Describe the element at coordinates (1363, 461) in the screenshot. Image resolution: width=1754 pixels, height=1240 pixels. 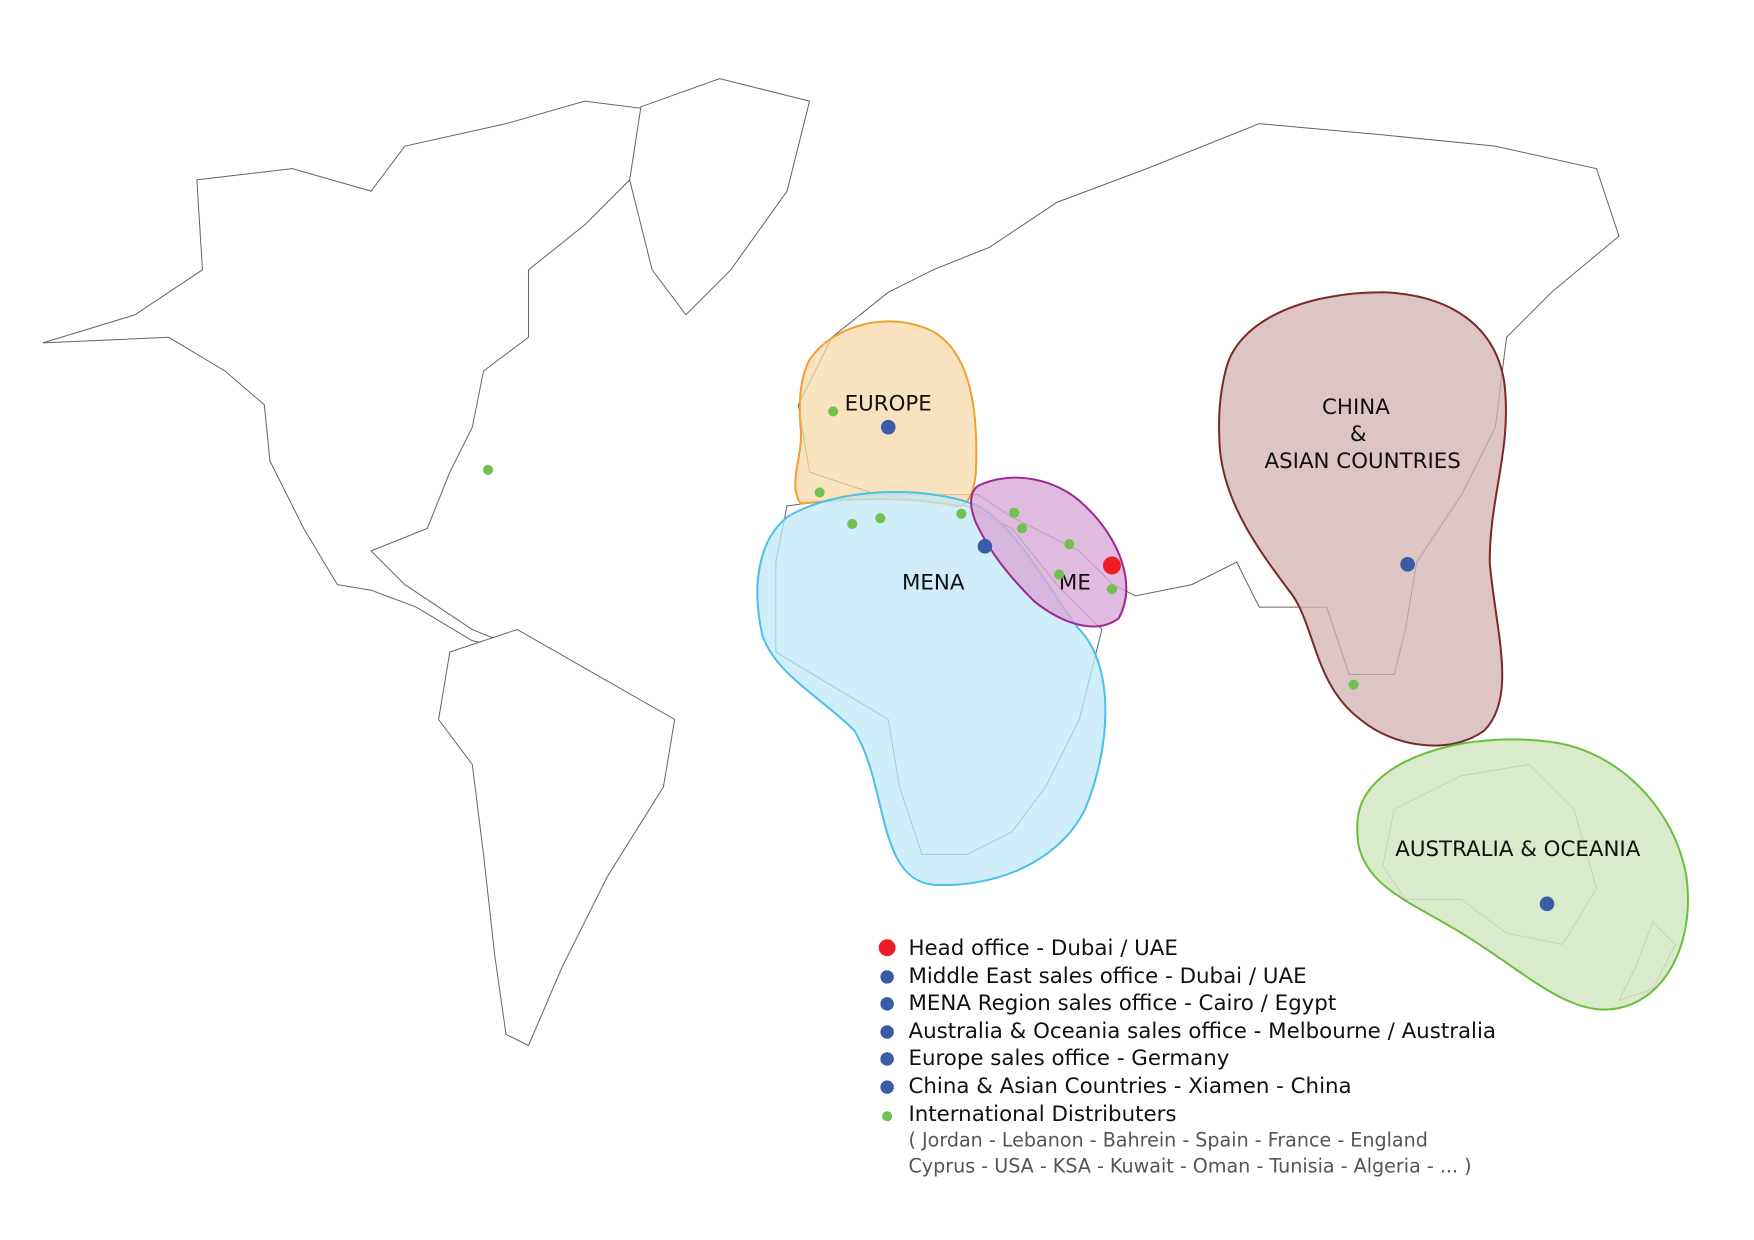
I see `region-label: ASIAN COUNTRIES` at that location.